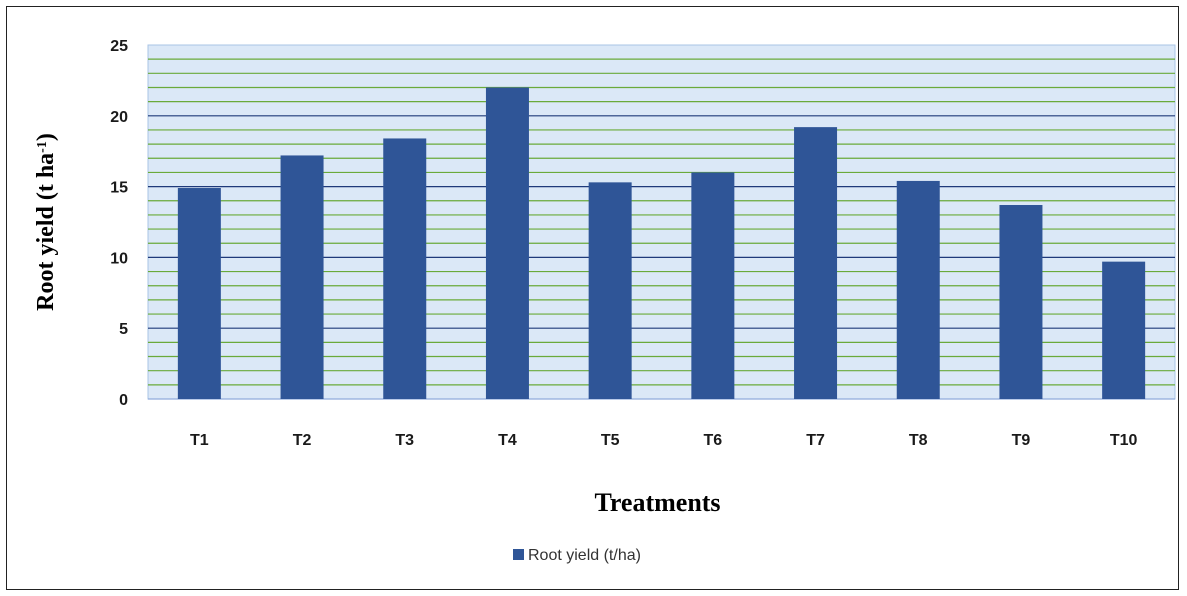 This screenshot has height=596, width=1187. What do you see at coordinates (664, 440) in the screenshot?
I see `x-tick-labels: T1 T2 T3 T4 T5 T6 T7 T8 T9 T10` at bounding box center [664, 440].